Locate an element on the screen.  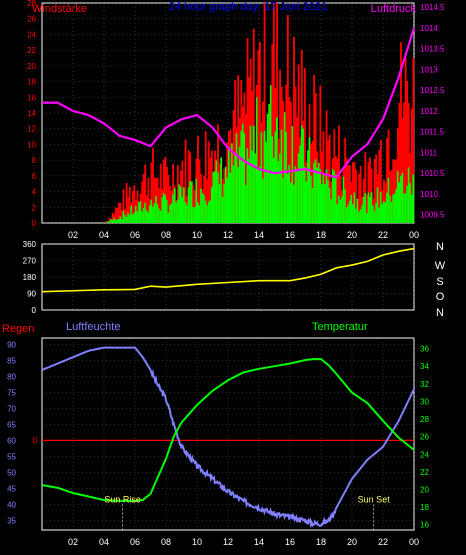
humidity-ytick-label: 85 is located at coordinates (11, 360).